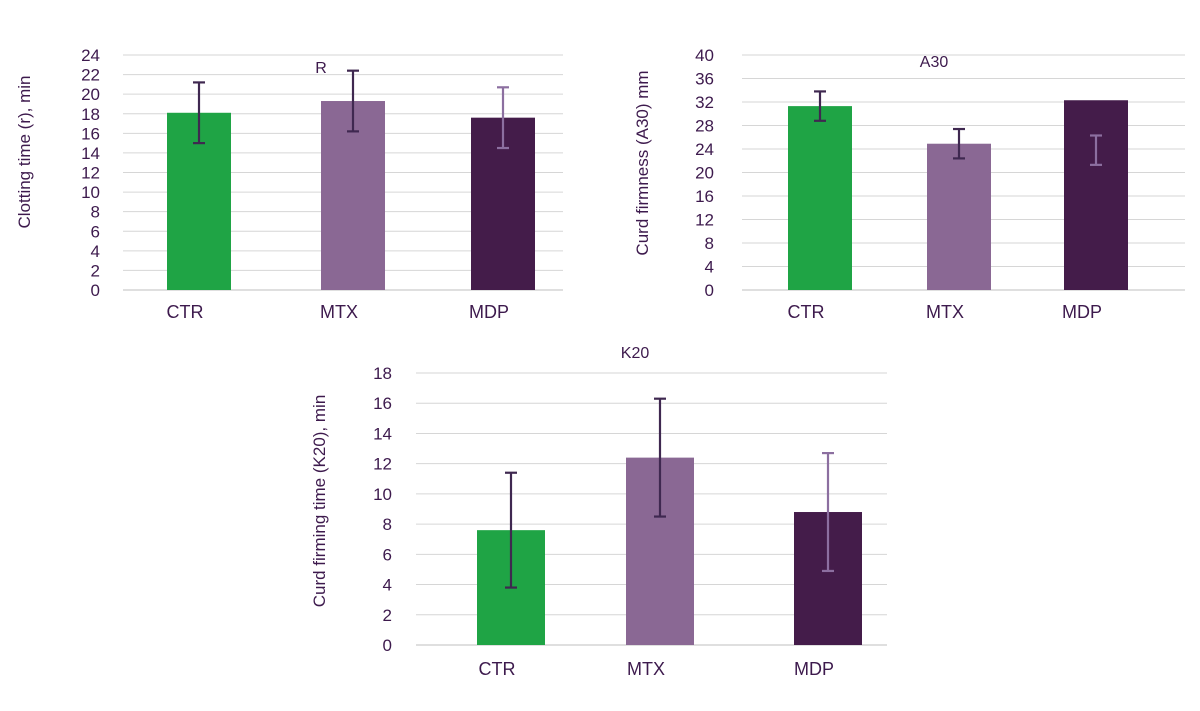  What do you see at coordinates (1096, 195) in the screenshot?
I see `bar-mdp` at bounding box center [1096, 195].